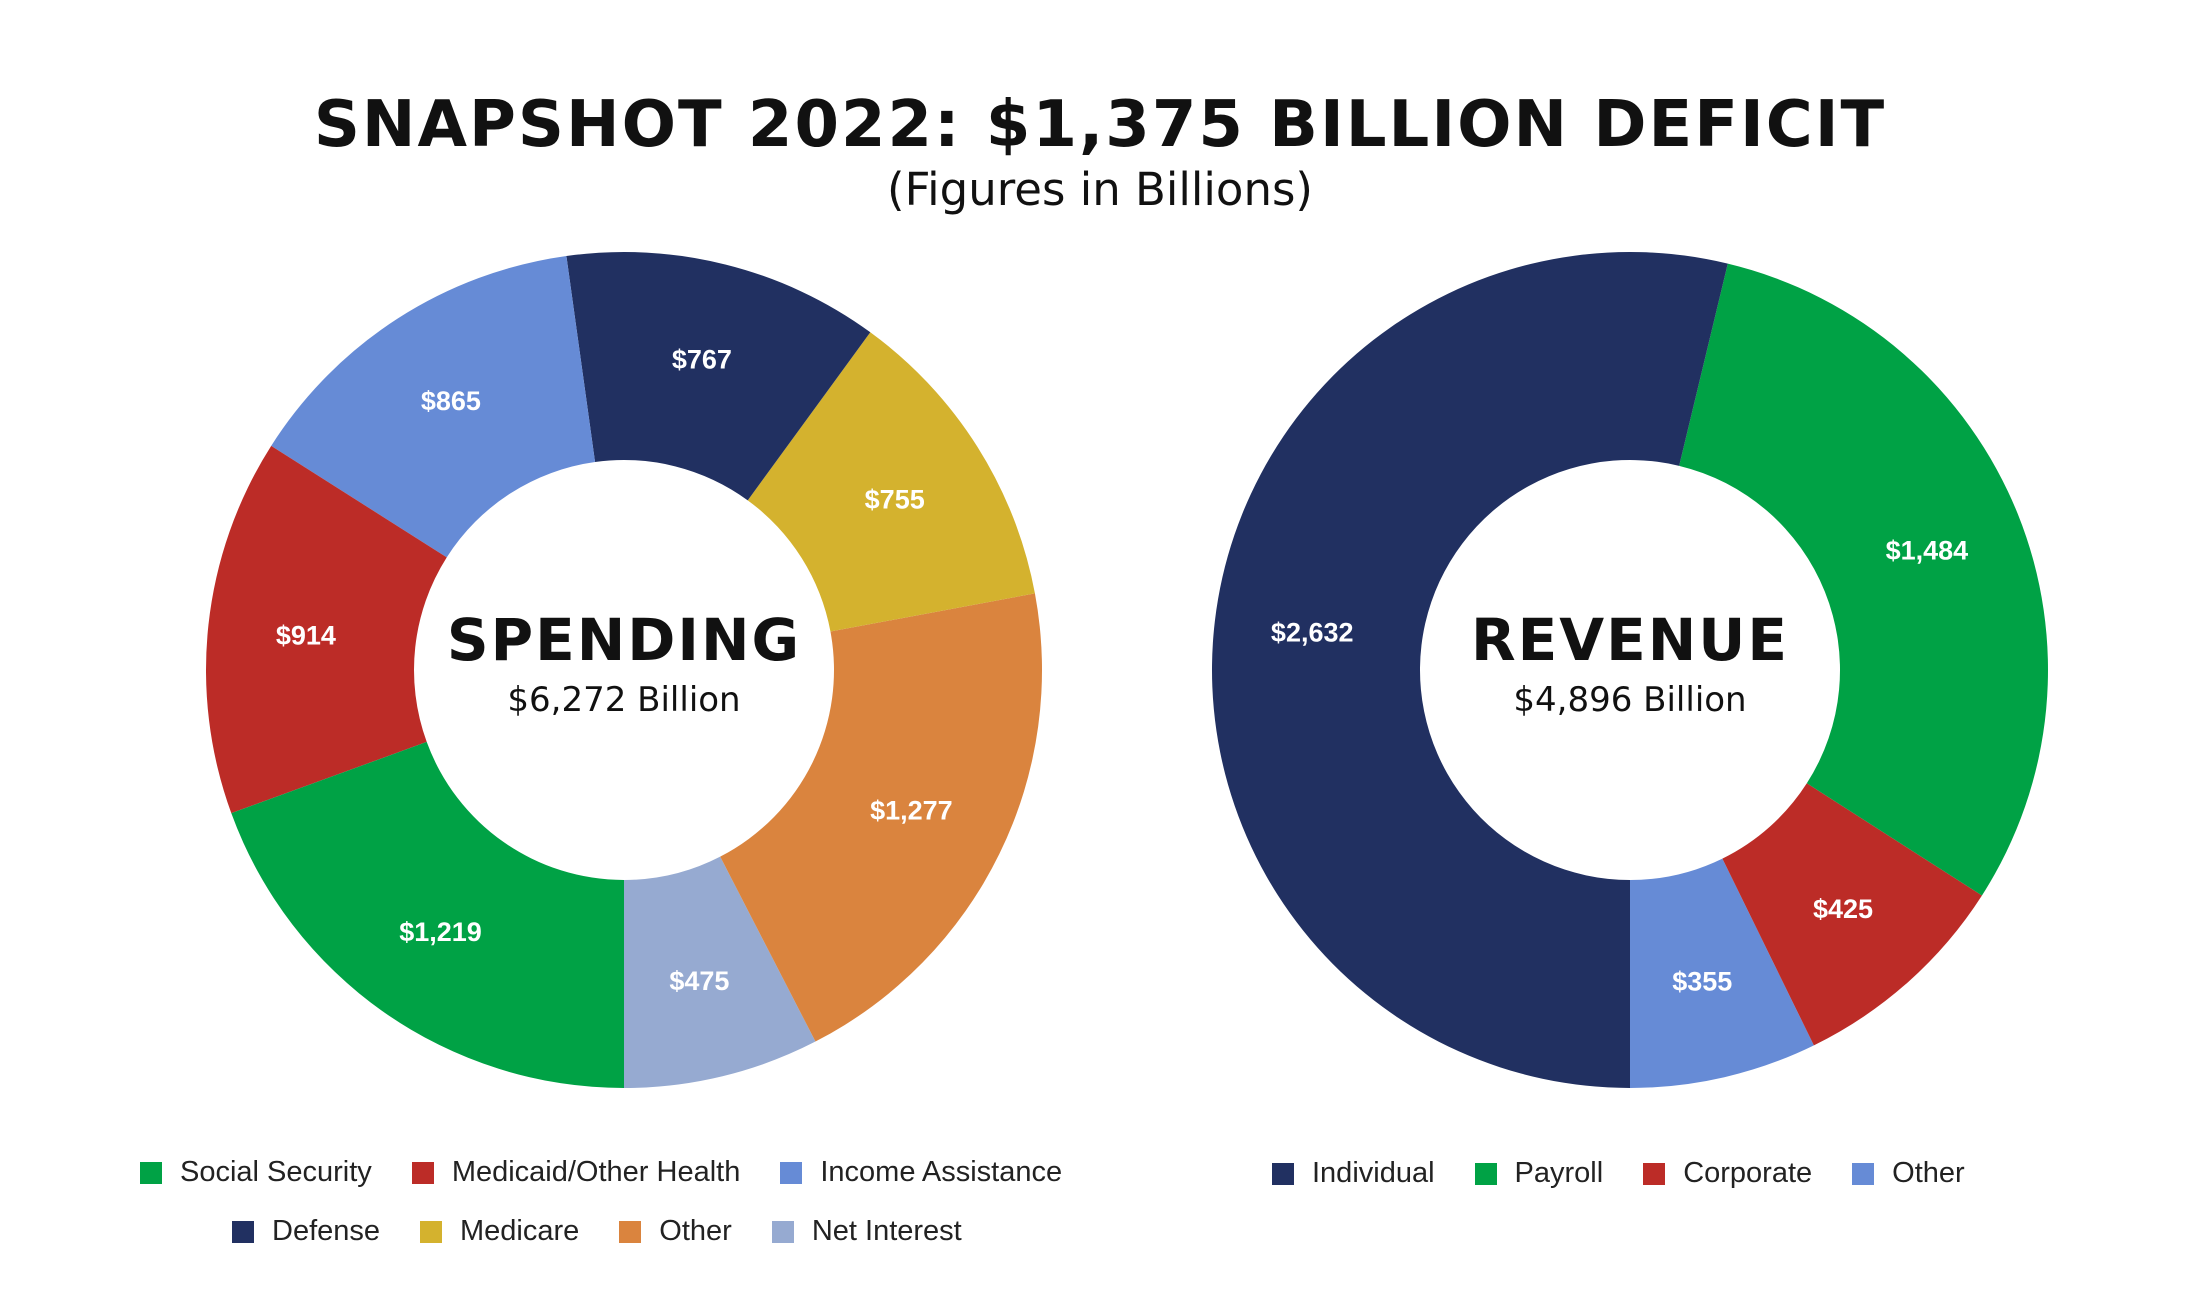 The height and width of the screenshot is (1300, 2200). What do you see at coordinates (895, 499) in the screenshot?
I see `data-label-medicare: $755` at bounding box center [895, 499].